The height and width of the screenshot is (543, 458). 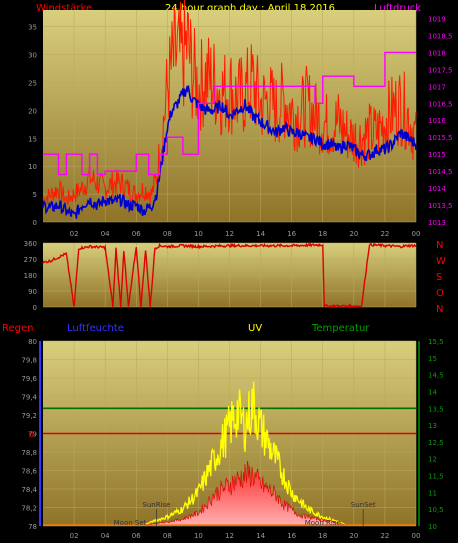 What do you see at coordinates (95, 328) in the screenshot?
I see `left-label-luftfeuchte: Luftfeuchte` at bounding box center [95, 328].